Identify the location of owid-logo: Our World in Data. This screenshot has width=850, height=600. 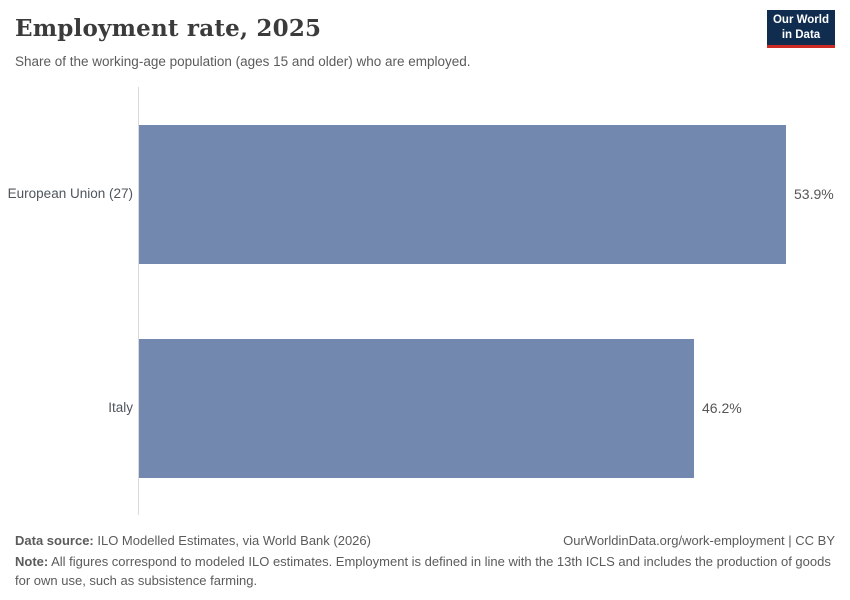
(801, 29).